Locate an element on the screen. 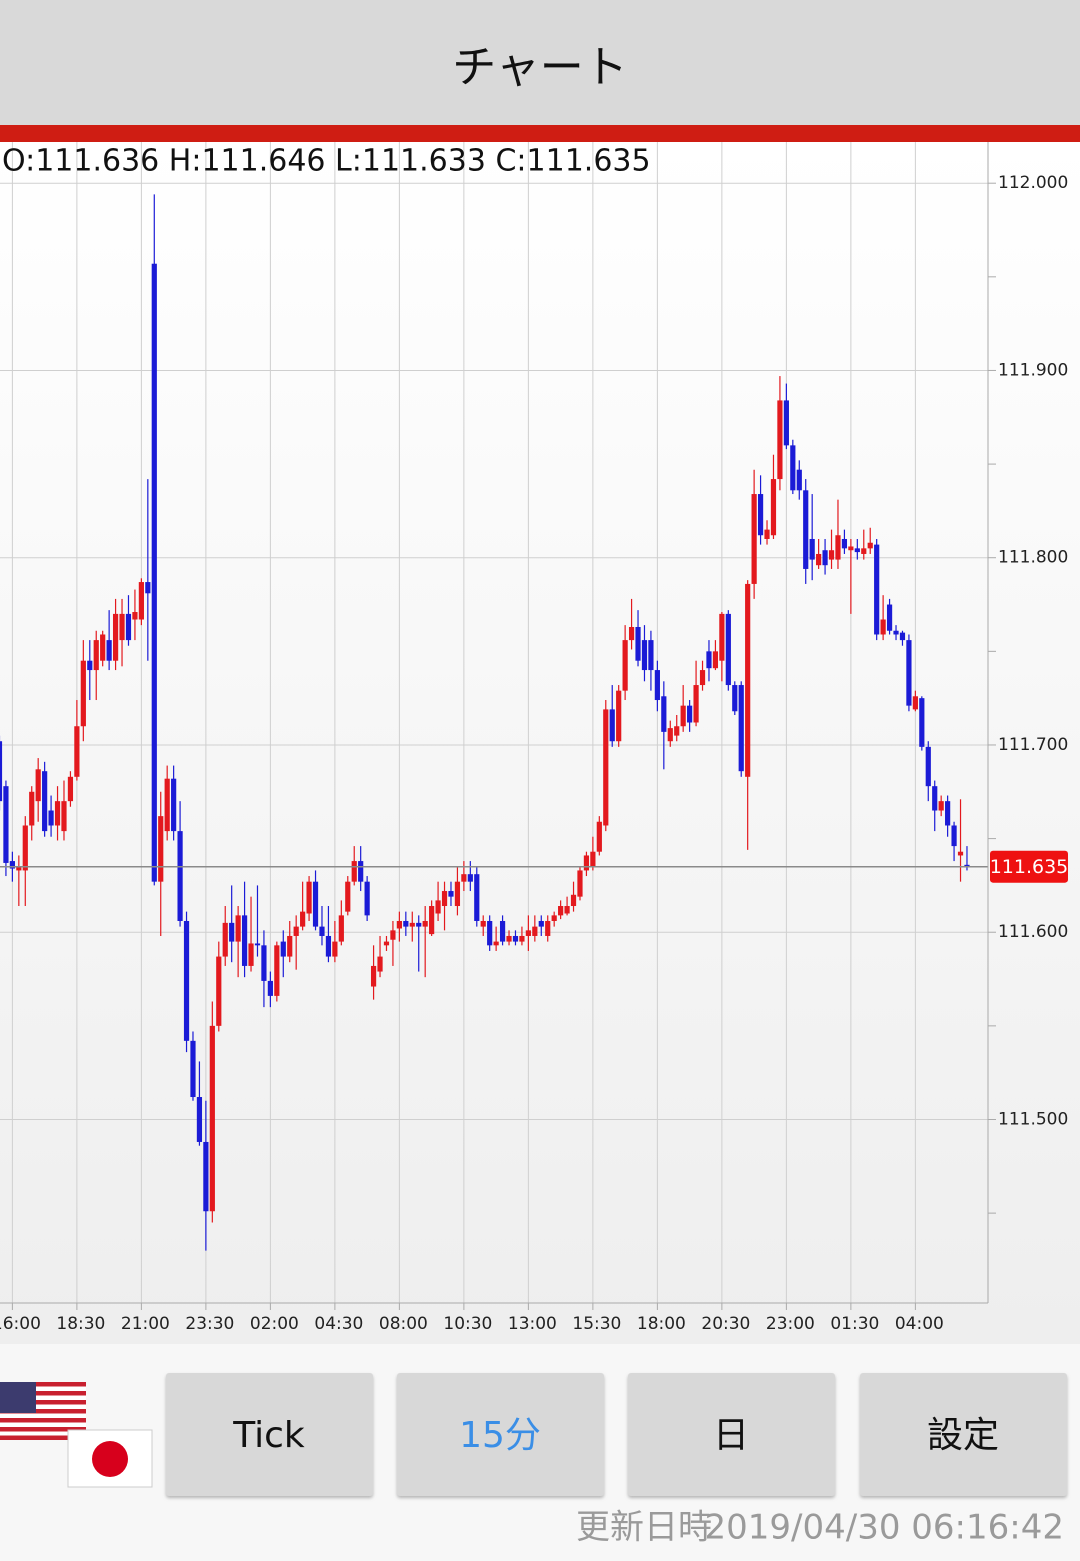 Image resolution: width=1080 pixels, height=1561 pixels. update-label: 更新日時 is located at coordinates (644, 1528).